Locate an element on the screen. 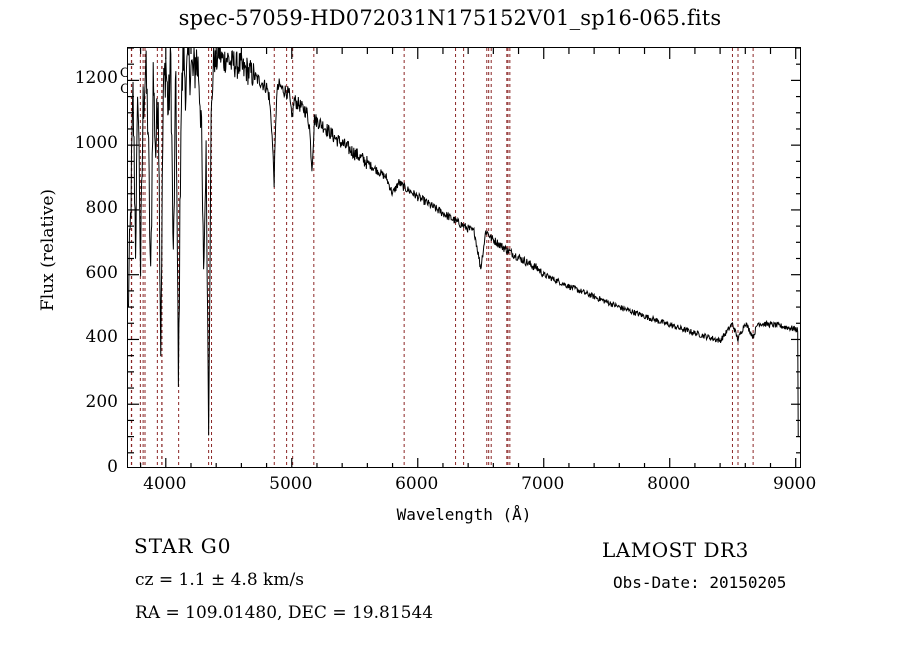 The width and height of the screenshot is (900, 649). object-class: STAR G0 is located at coordinates (183, 546).